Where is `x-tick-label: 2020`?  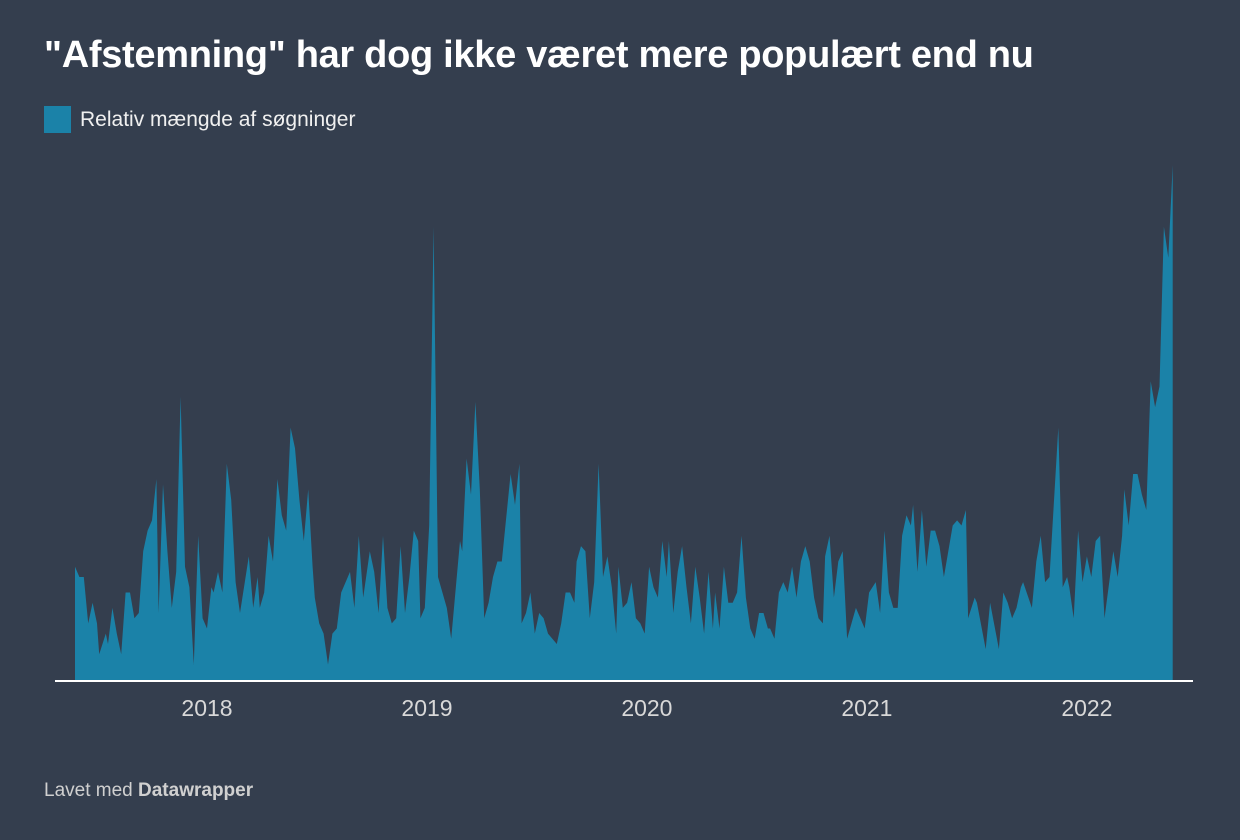
x-tick-label: 2020 is located at coordinates (646, 708).